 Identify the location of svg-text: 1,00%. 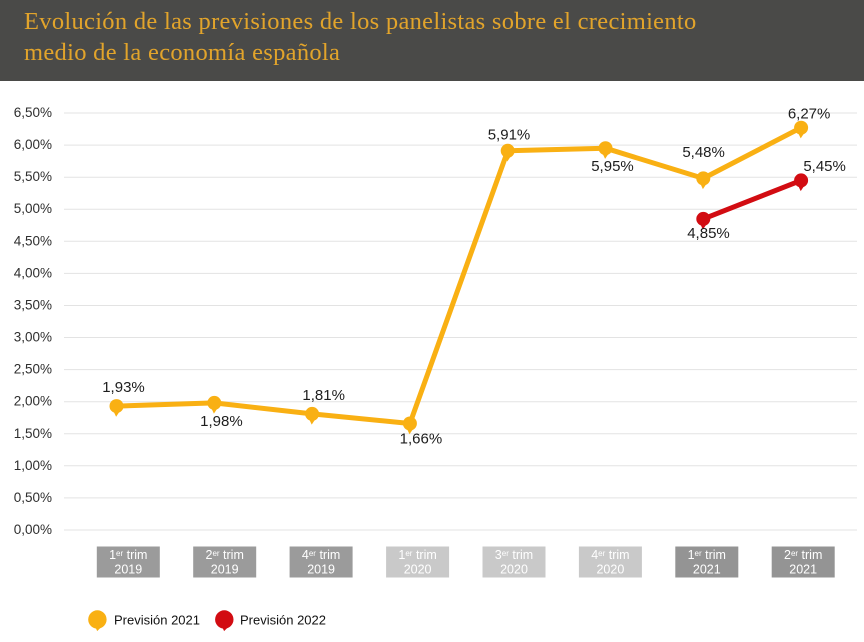
(33, 465).